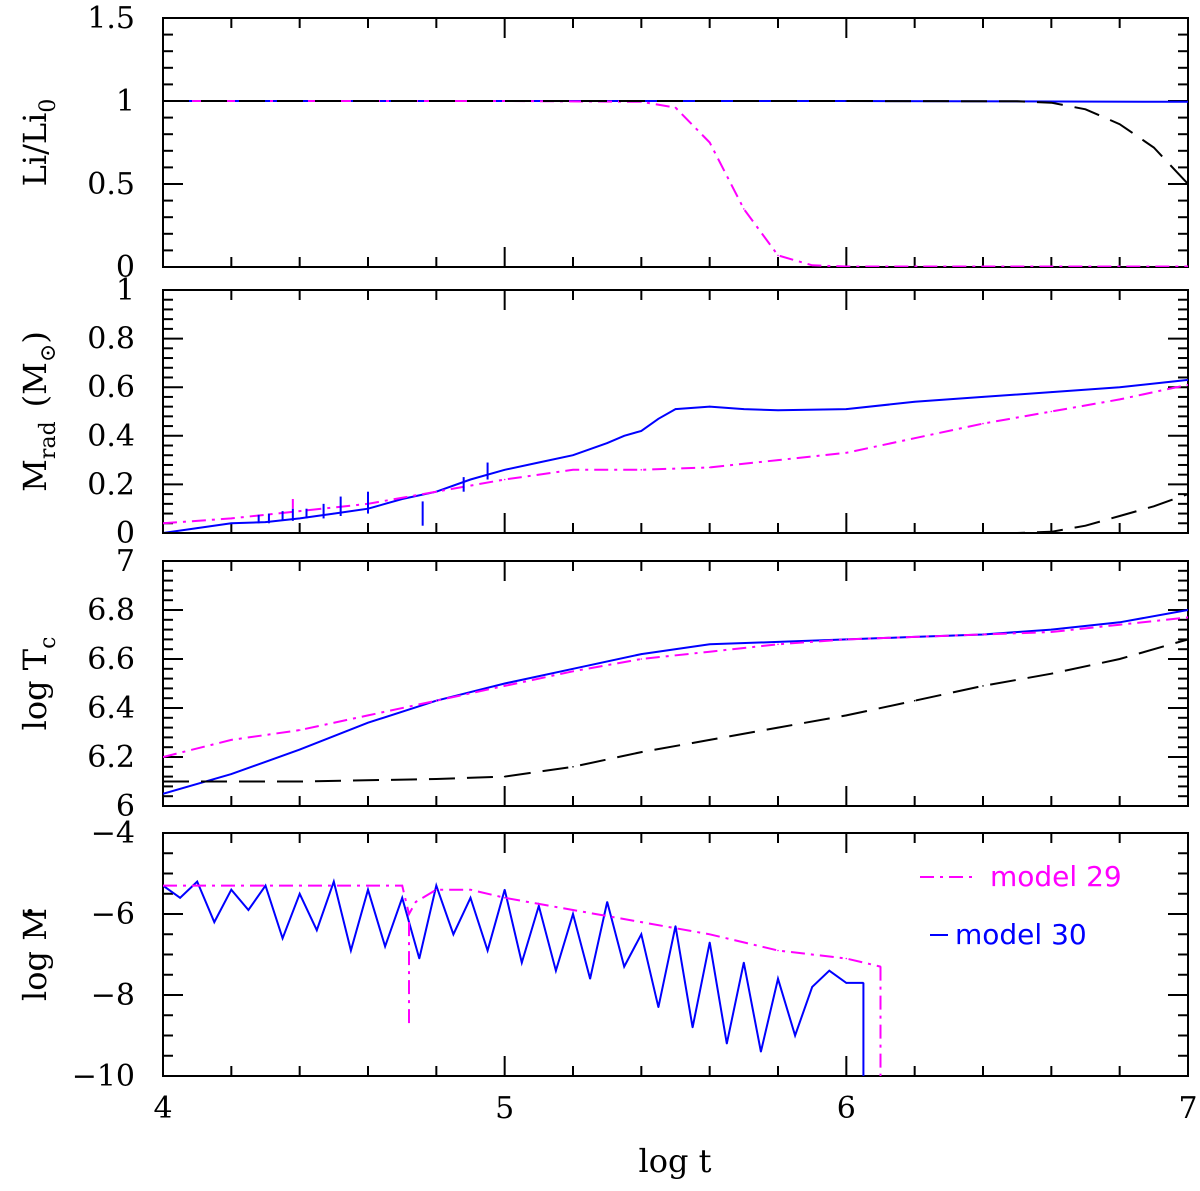 The height and width of the screenshot is (1191, 1200). What do you see at coordinates (111, 184) in the screenshot?
I see `y-tick-label: 0.5` at bounding box center [111, 184].